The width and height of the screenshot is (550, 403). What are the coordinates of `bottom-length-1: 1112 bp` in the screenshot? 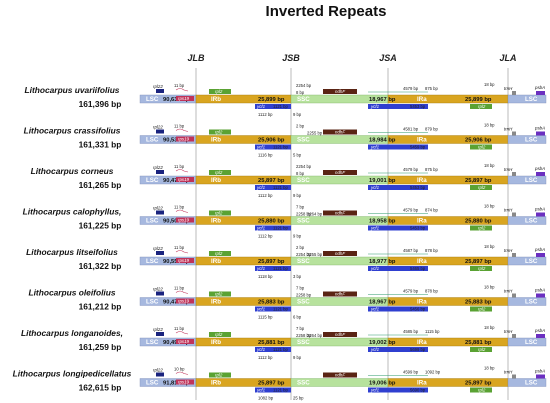 It's located at (265, 195).